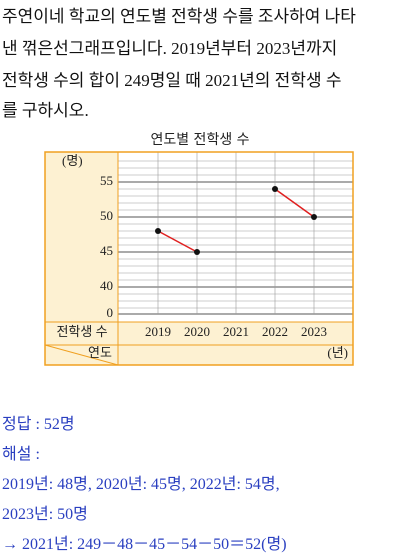 The height and width of the screenshot is (554, 400). Describe the element at coordinates (21, 454) in the screenshot. I see `answer-line: 해설 :` at that location.